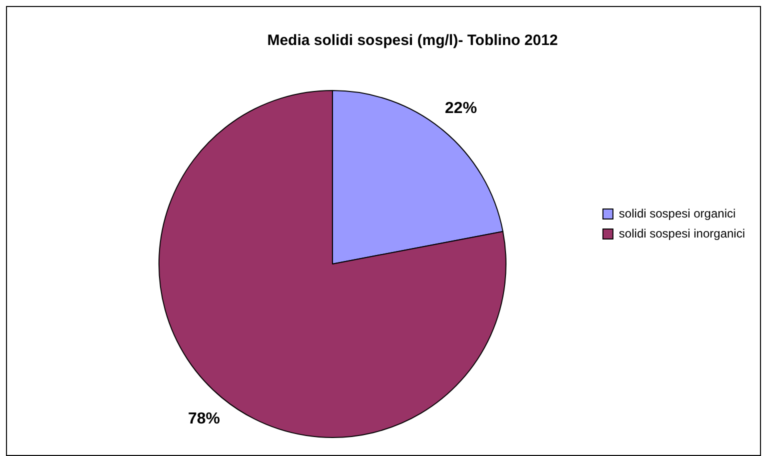  What do you see at coordinates (204, 419) in the screenshot?
I see `data-label: 78%` at bounding box center [204, 419].